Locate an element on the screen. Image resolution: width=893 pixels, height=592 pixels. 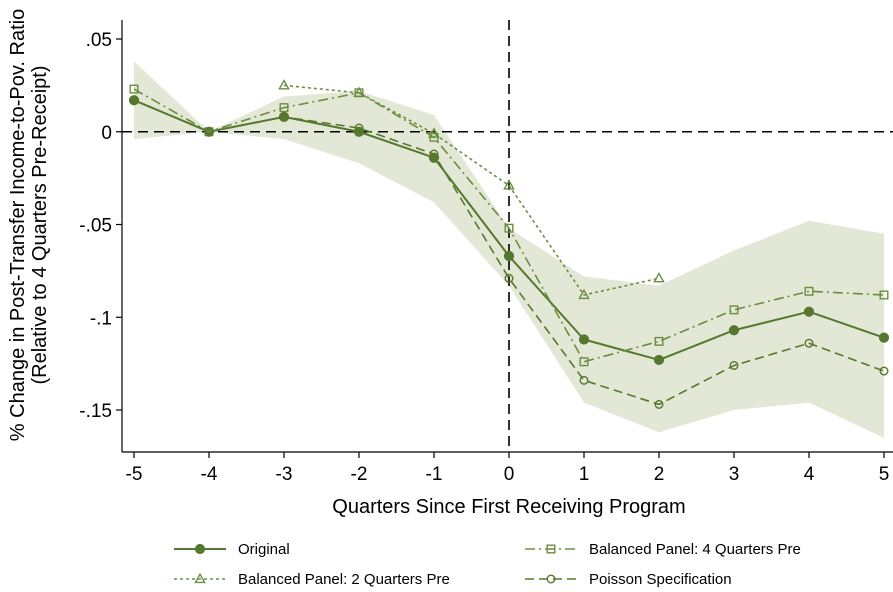
legend-item-balanced-panel-4-quarters-pre: Balanced Panel: 4 Quarters Pre is located at coordinates (663, 549).